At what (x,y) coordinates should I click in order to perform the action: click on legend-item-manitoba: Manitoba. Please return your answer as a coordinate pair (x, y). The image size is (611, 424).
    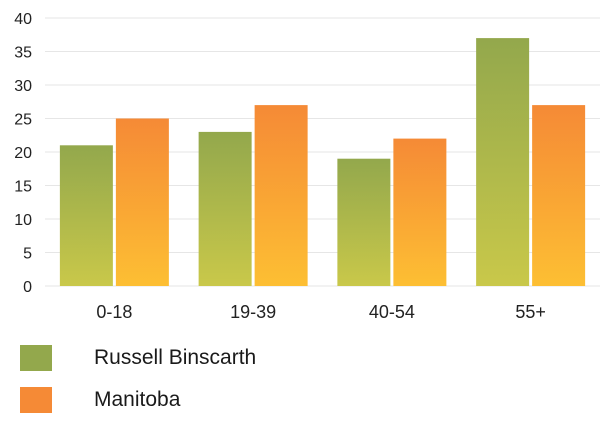
    Looking at the image, I should click on (138, 400).